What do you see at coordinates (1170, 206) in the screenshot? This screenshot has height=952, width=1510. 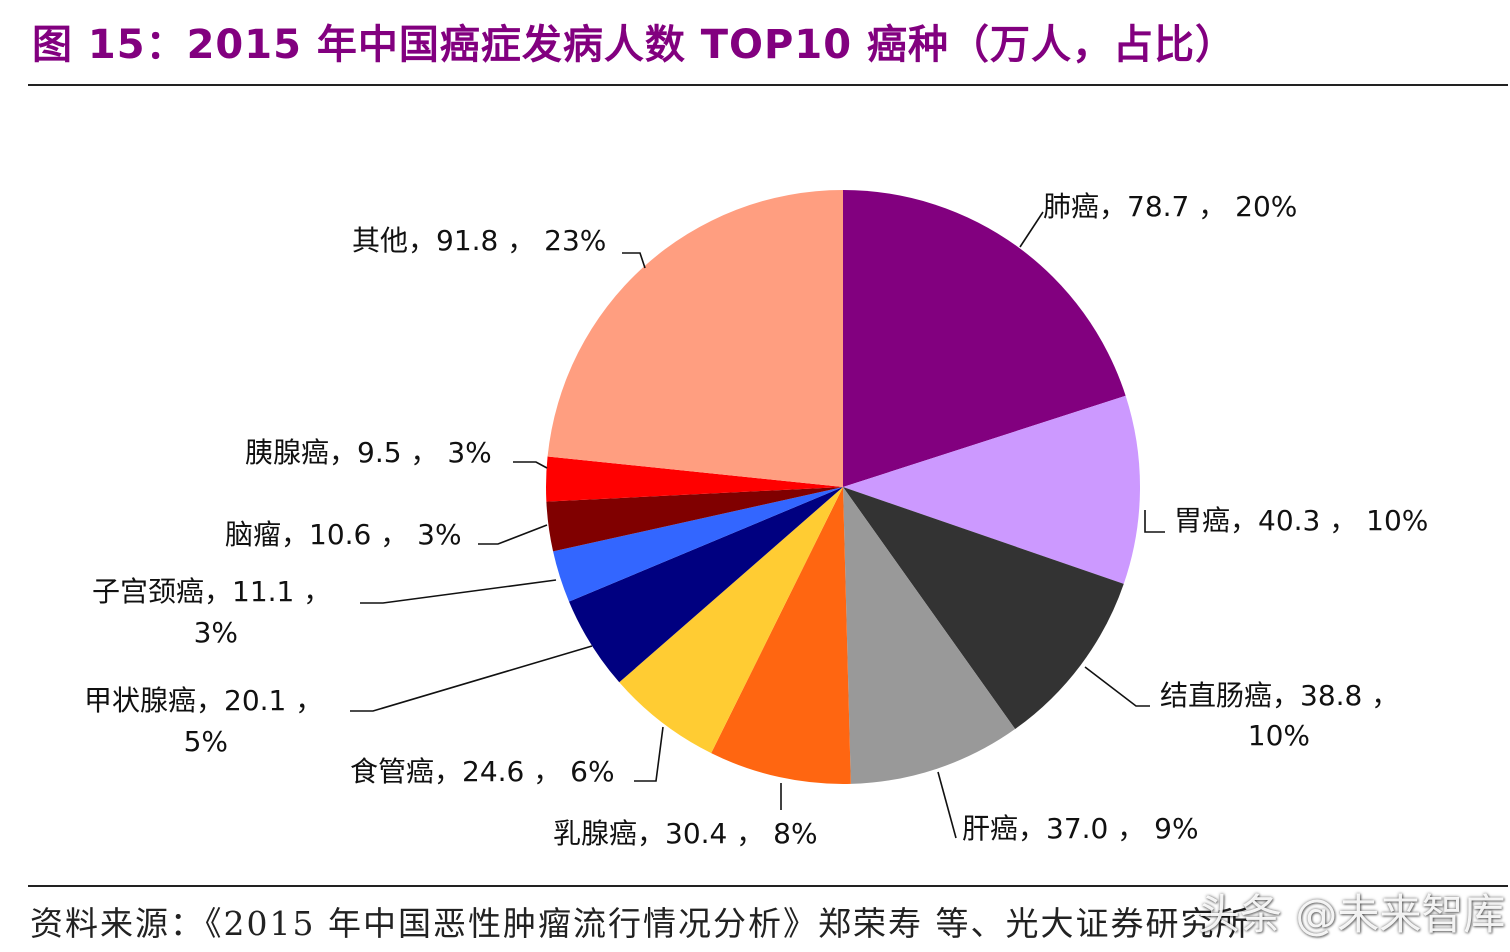 I see `data-label-1: 肺癌，78.7 ， 20%` at bounding box center [1170, 206].